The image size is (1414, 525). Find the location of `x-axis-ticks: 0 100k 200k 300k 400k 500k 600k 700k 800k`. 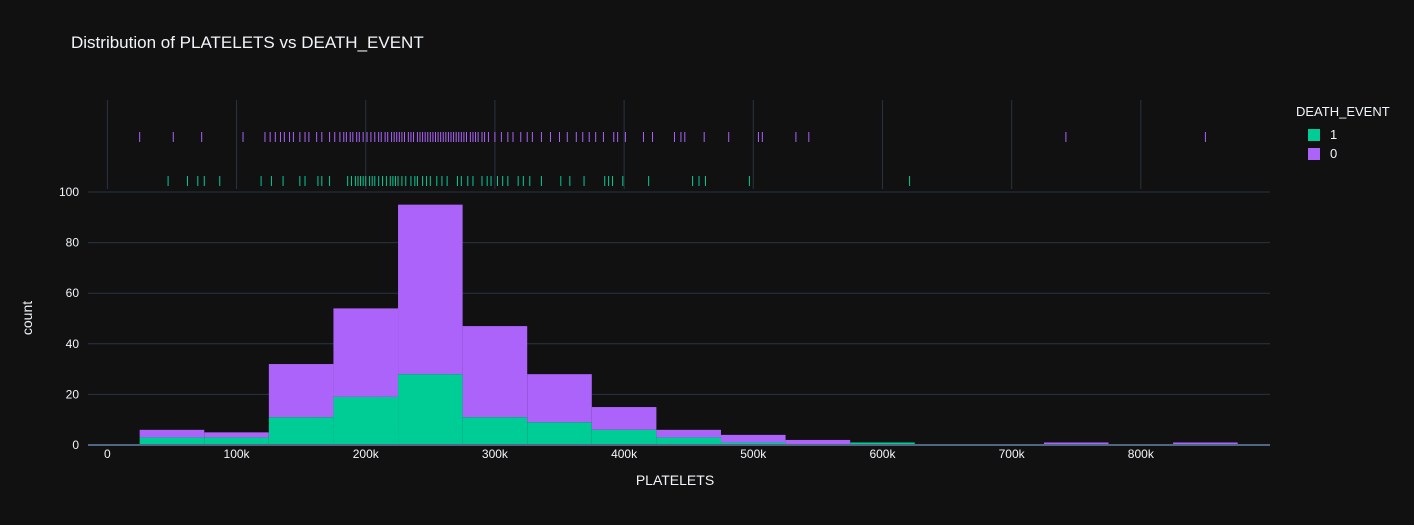

x-axis-ticks: 0 100k 200k 300k 400k 500k 600k 700k 800k is located at coordinates (629, 454).